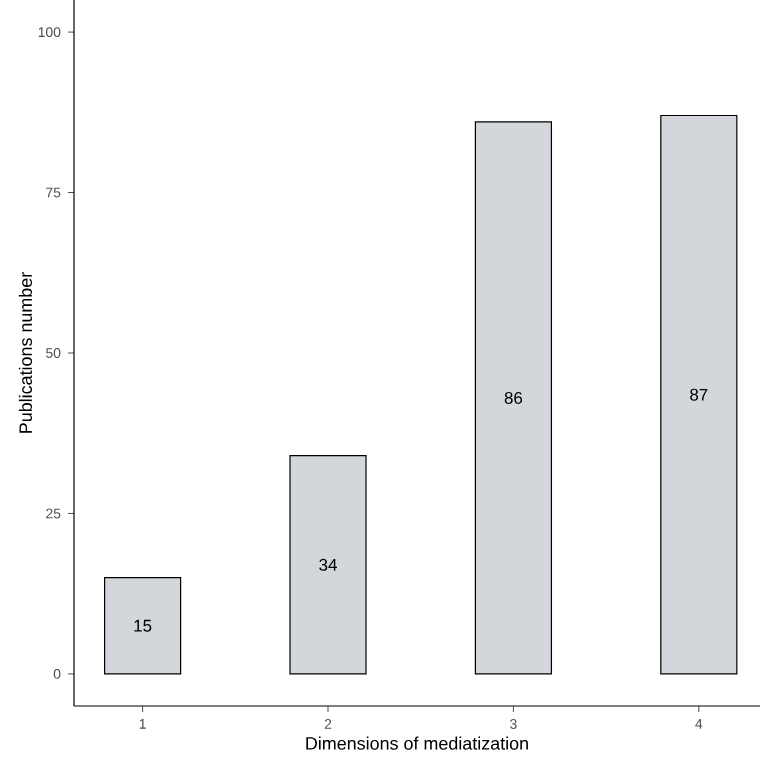  I want to click on data-label: 34, so click(328, 564).